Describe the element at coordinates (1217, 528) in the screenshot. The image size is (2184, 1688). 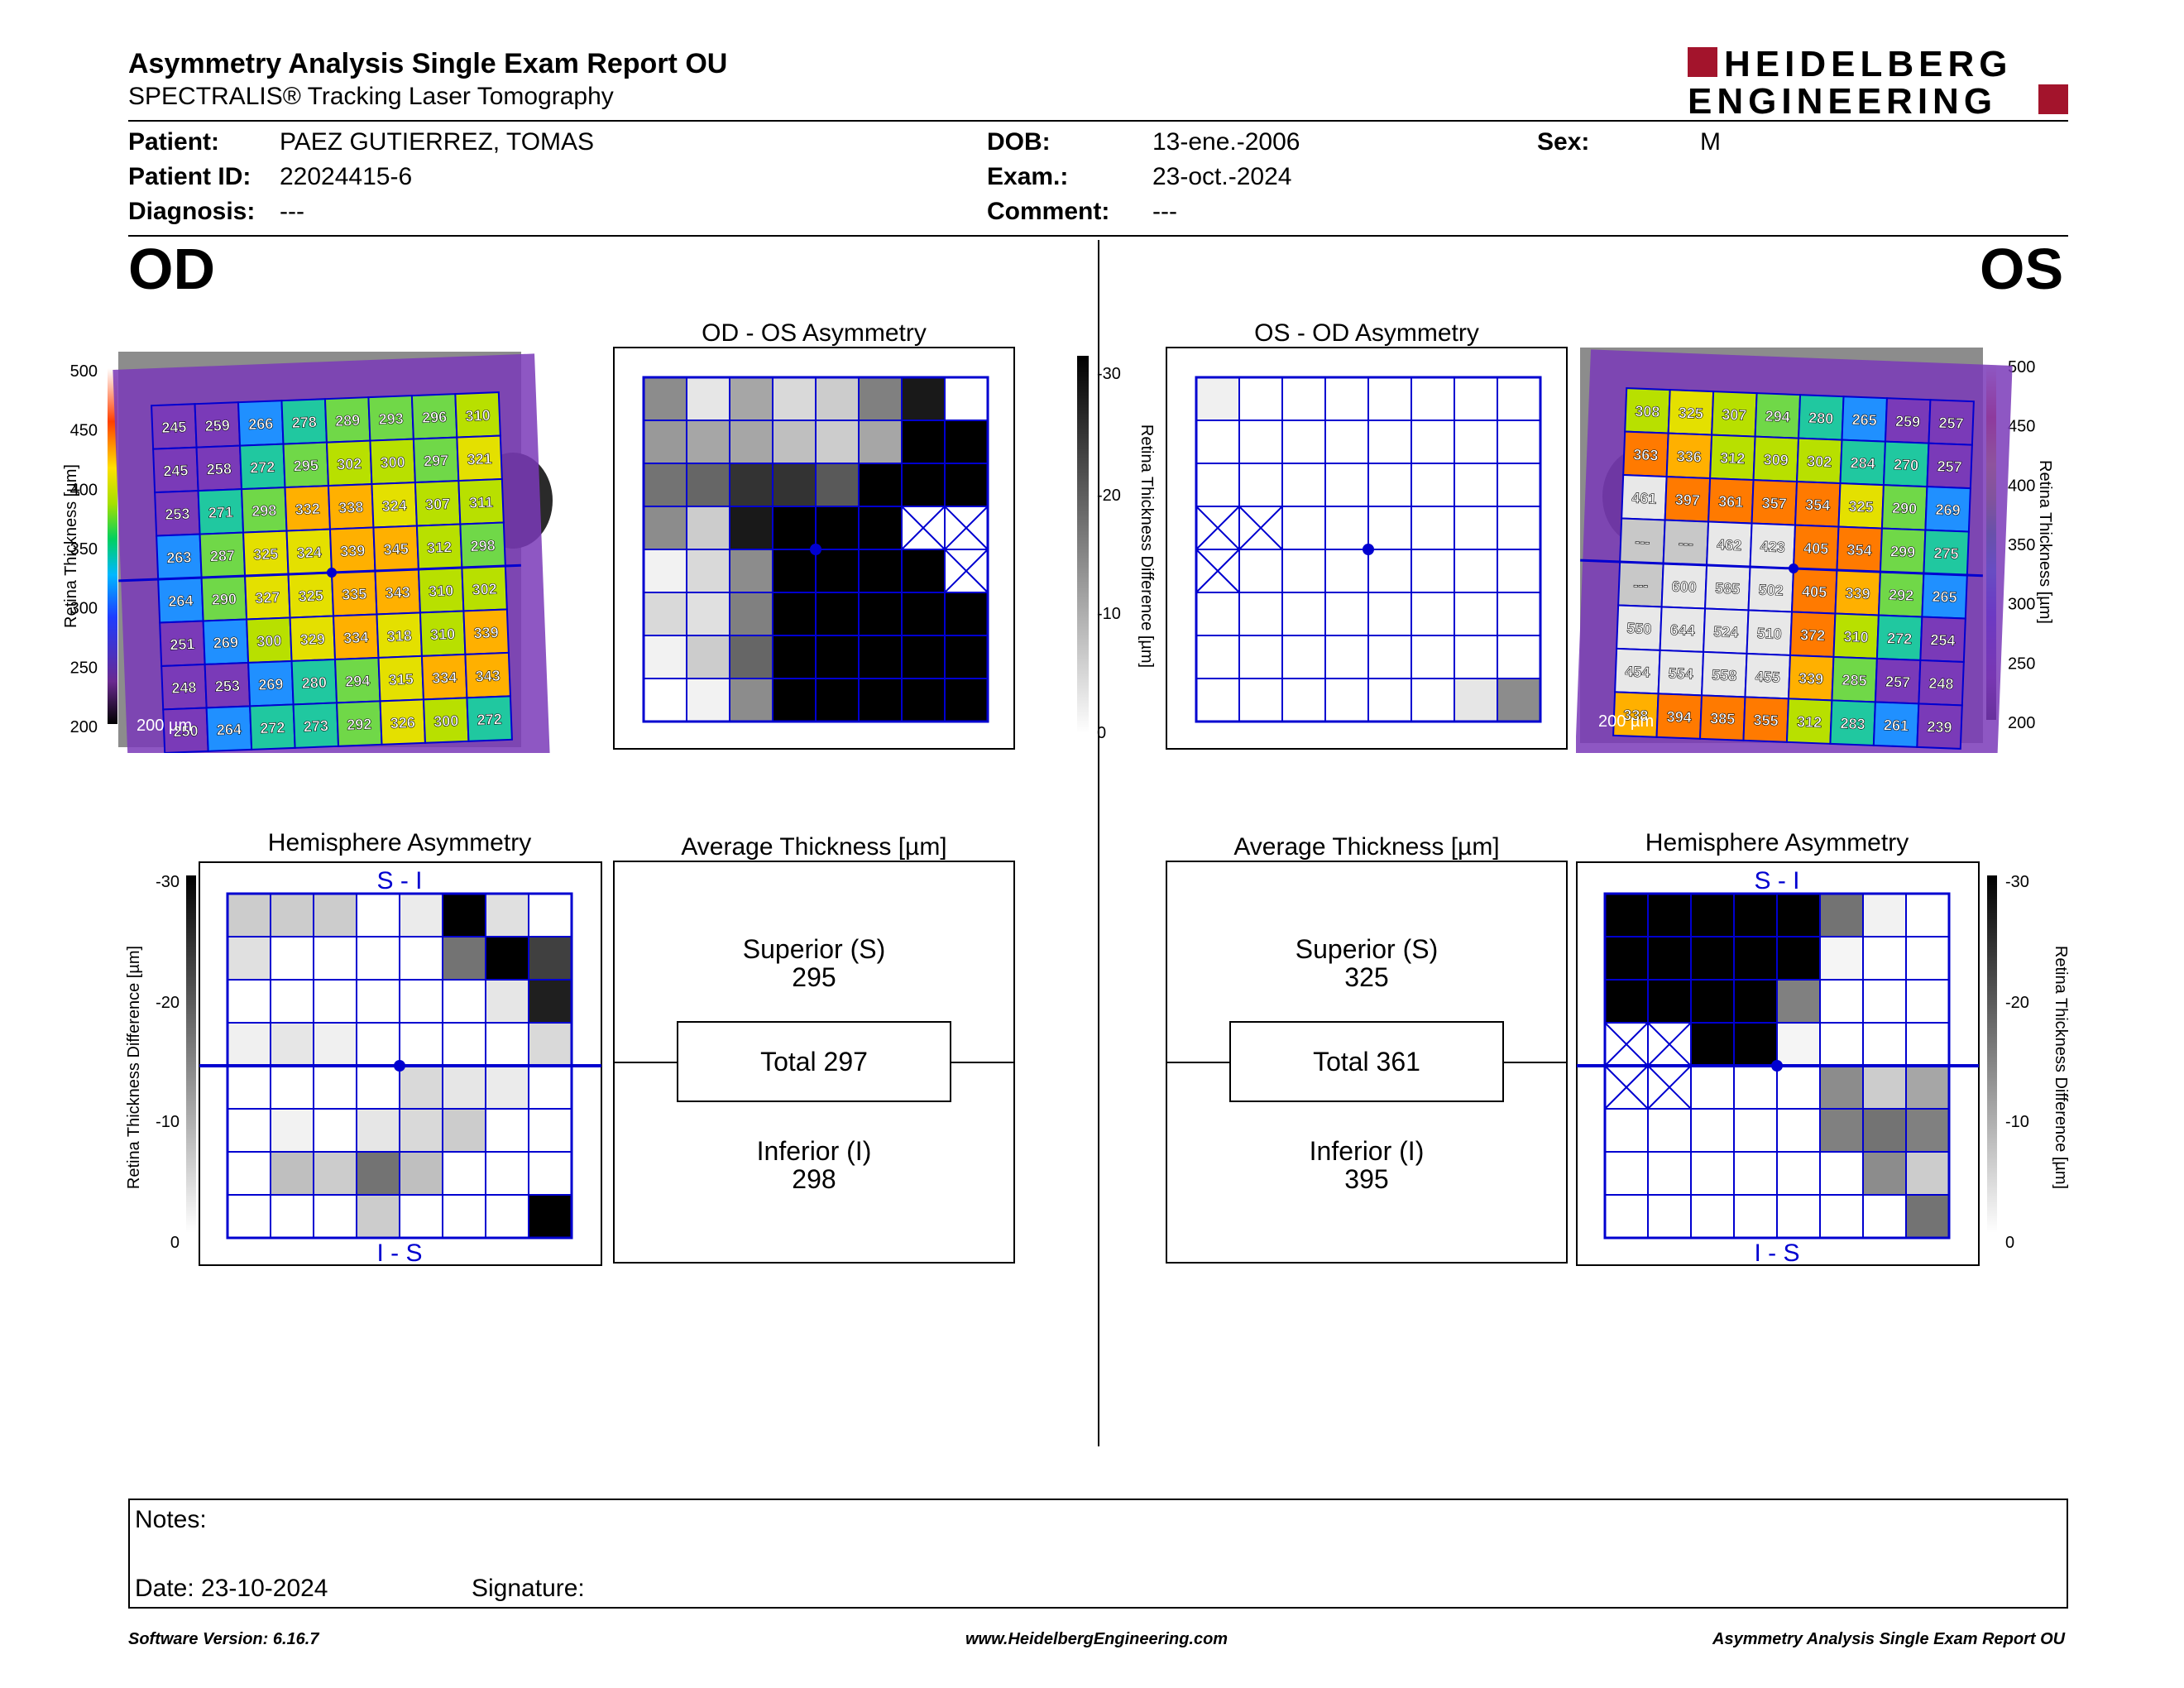
I see `os-asym-excluded-mark` at that location.